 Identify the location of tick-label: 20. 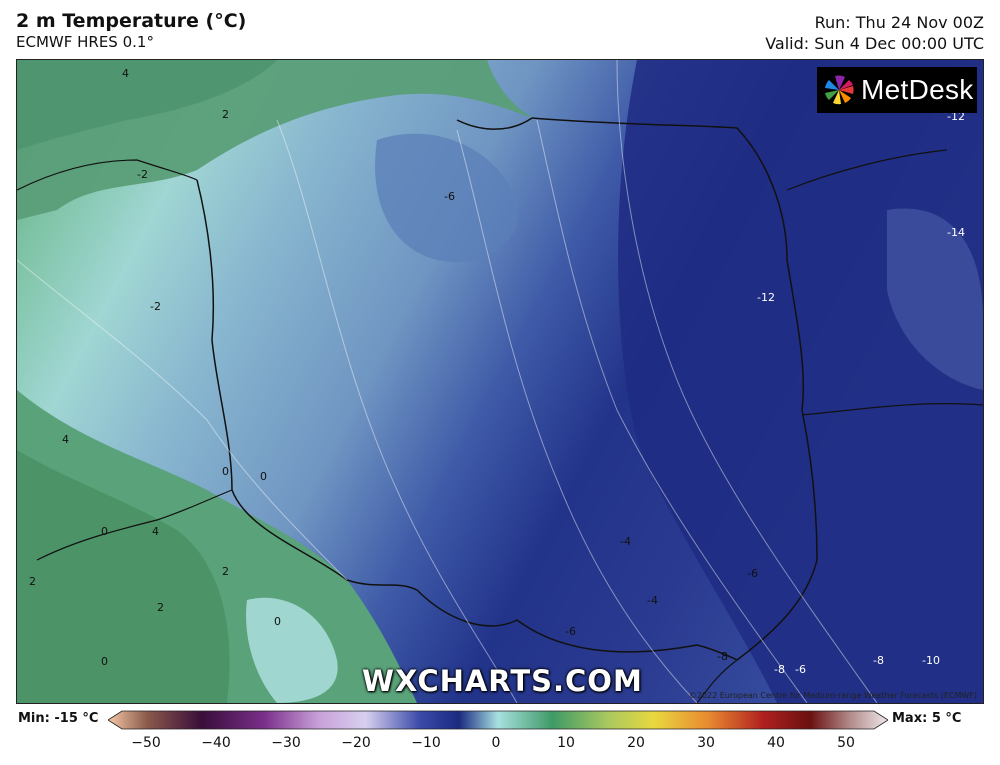
(636, 743).